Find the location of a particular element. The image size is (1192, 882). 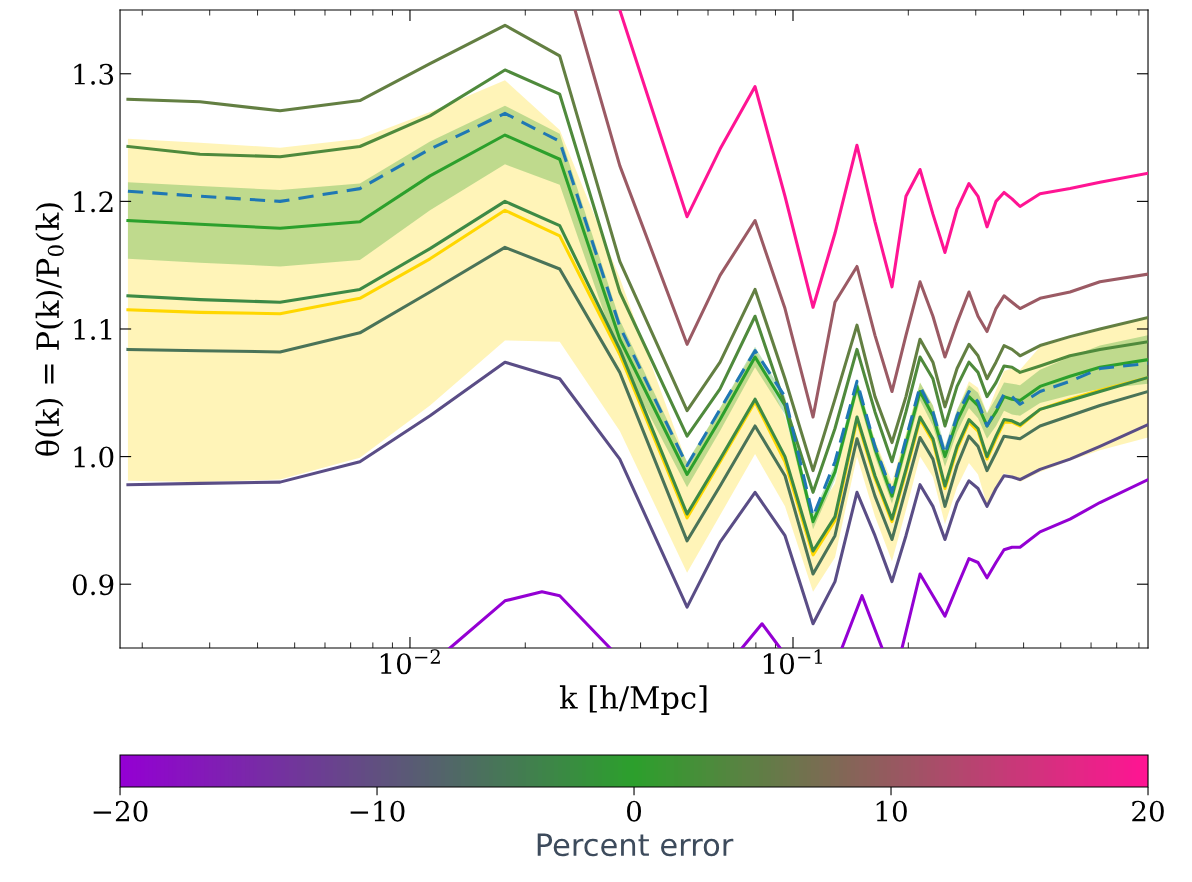

y-tick-label: 1.1 is located at coordinates (93, 329).